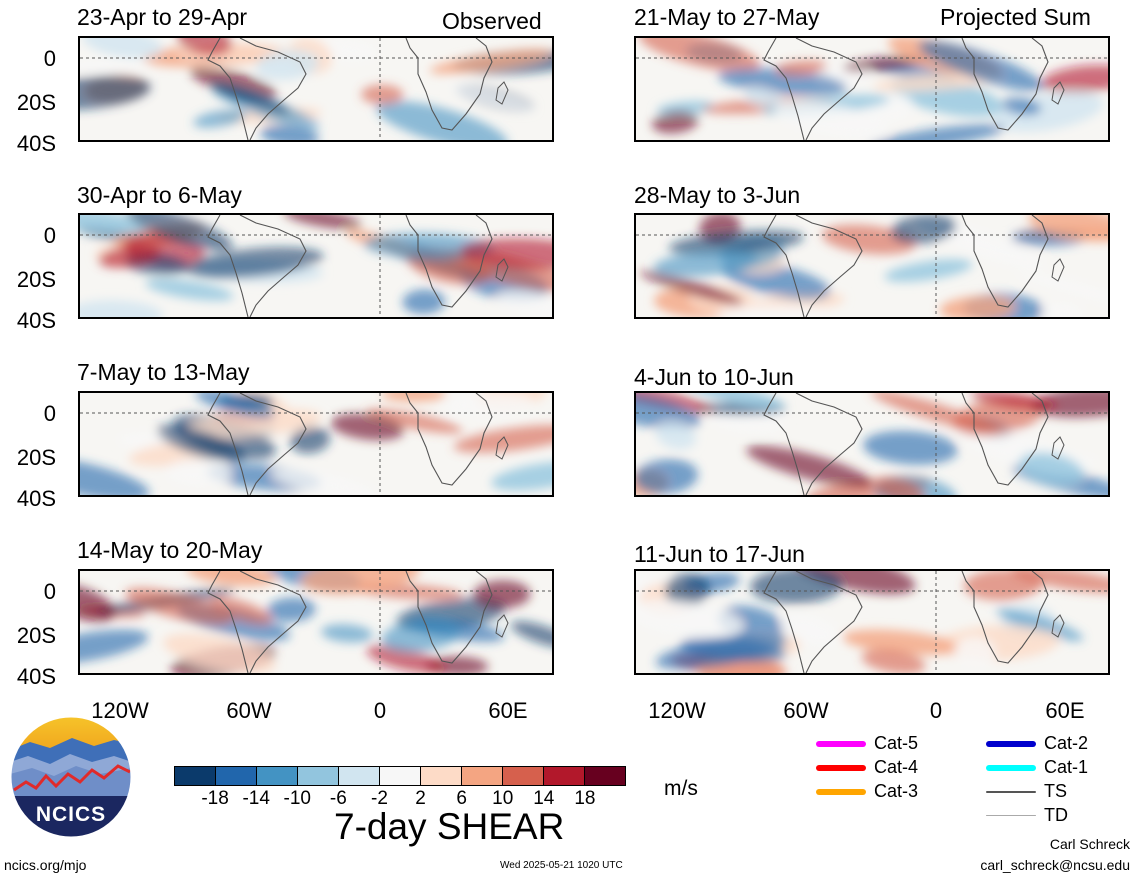  What do you see at coordinates (162, 17) in the screenshot?
I see `panel-title-obs-1: 23-Apr to 29-Apr` at bounding box center [162, 17].